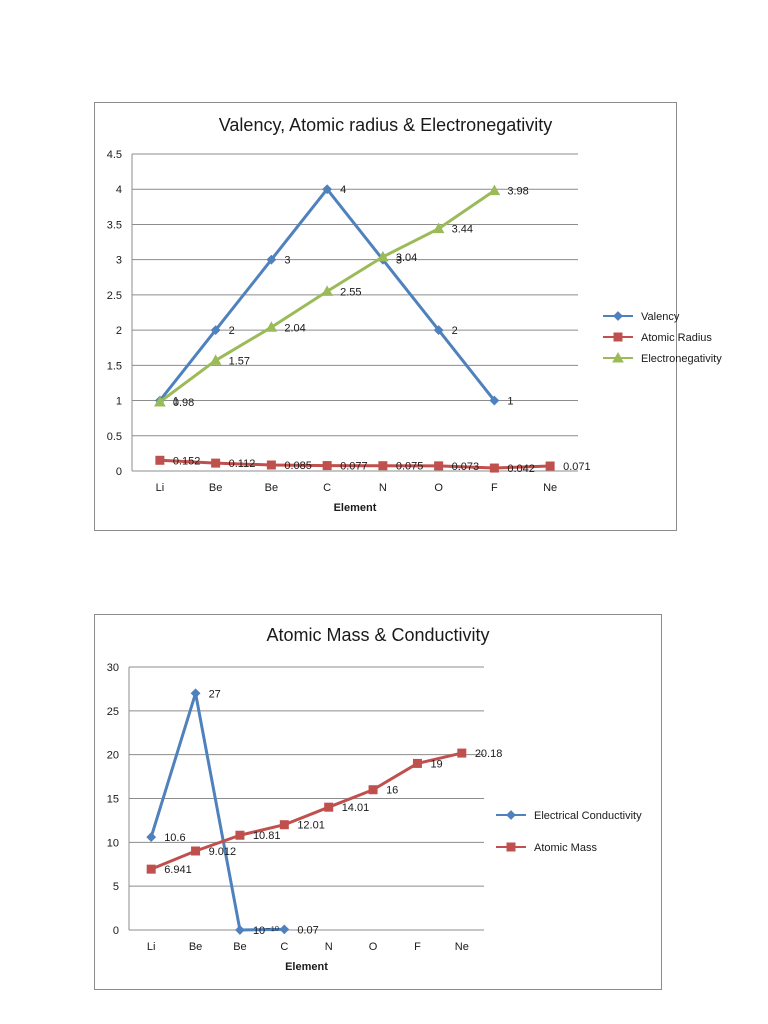 The width and height of the screenshot is (768, 1024). Describe the element at coordinates (178, 870) in the screenshot. I see `data-label: 6.941` at that location.